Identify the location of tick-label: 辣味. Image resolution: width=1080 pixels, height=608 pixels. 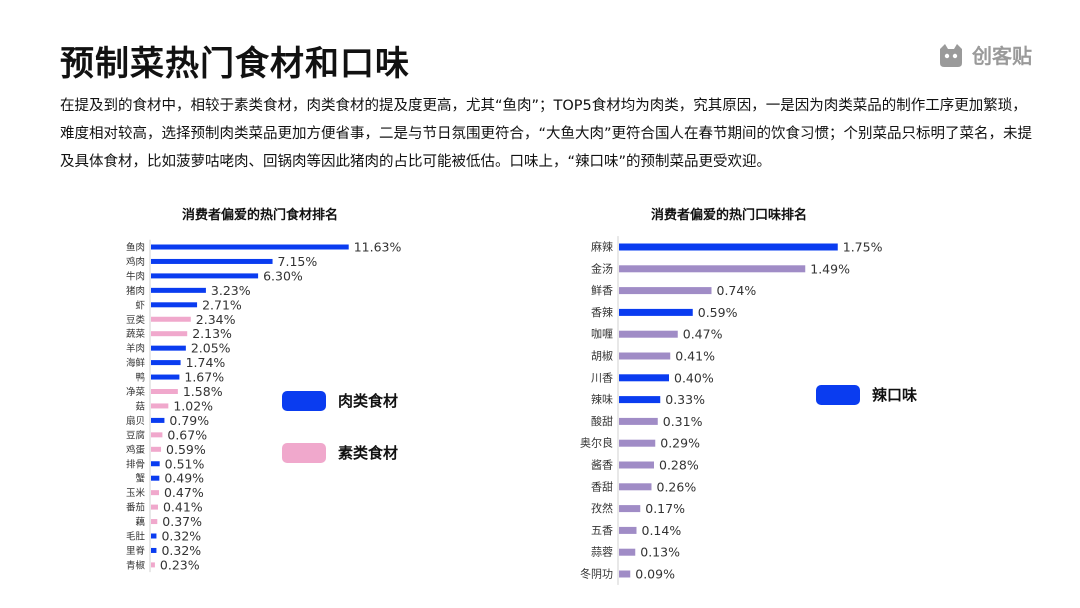
(602, 399).